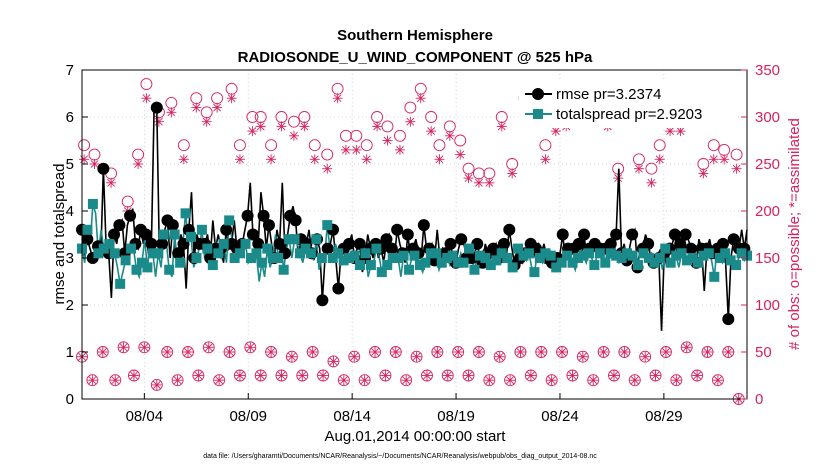 The image size is (830, 470). Describe the element at coordinates (767, 258) in the screenshot. I see `tick-label-right: 150` at that location.